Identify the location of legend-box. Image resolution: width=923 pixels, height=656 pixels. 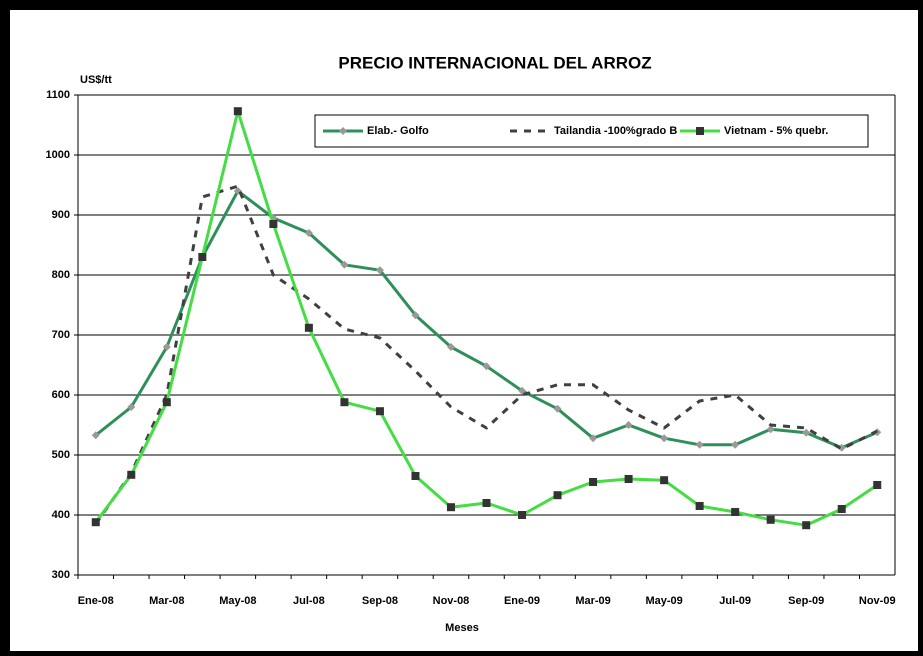
(591, 131).